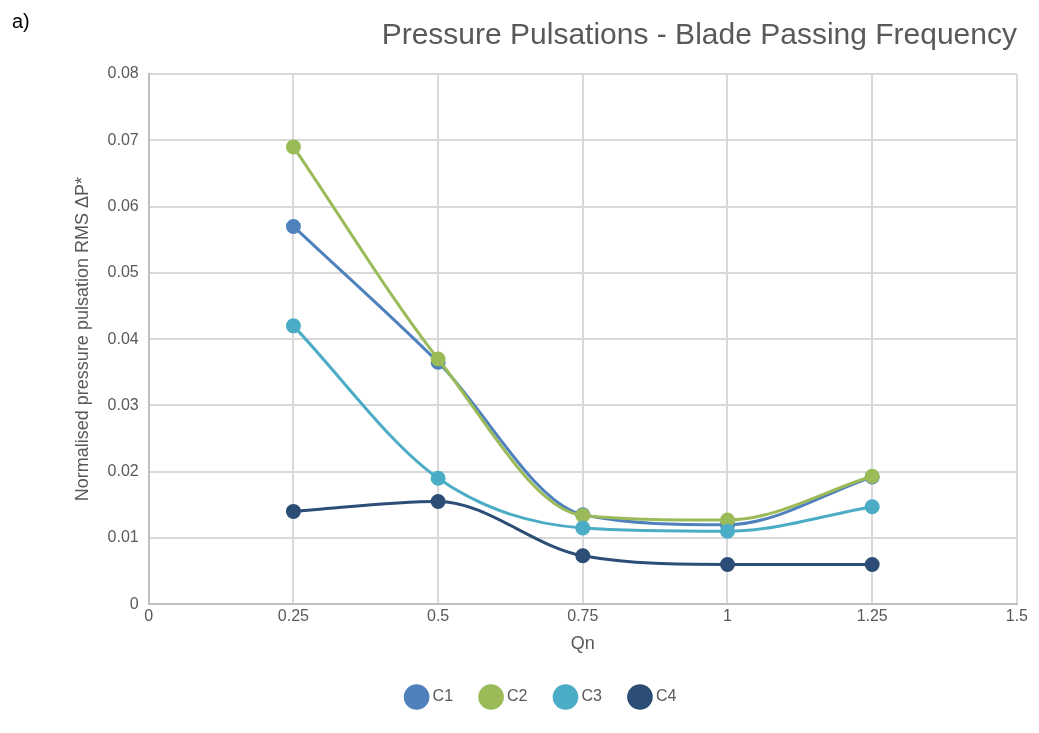  What do you see at coordinates (81, 339) in the screenshot?
I see `y-axis-title: Normalised pressure pulsation RMS ΔP*` at bounding box center [81, 339].